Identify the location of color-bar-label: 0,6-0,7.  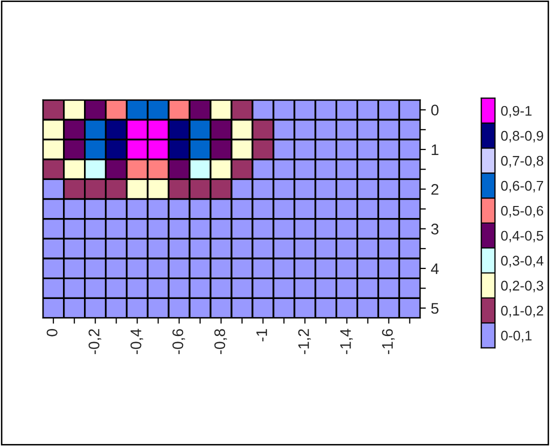
(522, 186).